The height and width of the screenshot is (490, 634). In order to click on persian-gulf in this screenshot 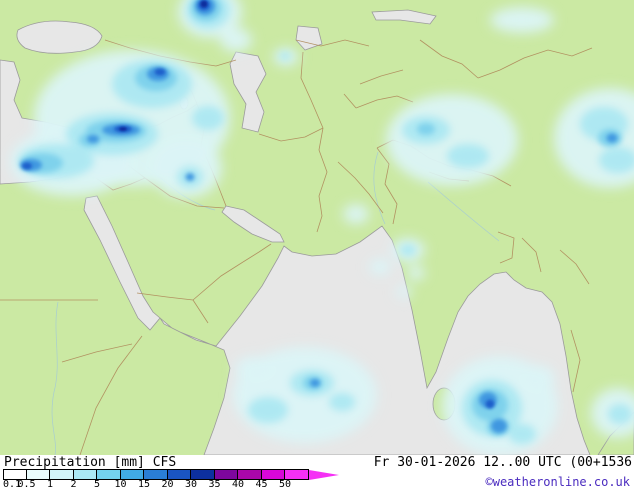, I will do `click(253, 224)`.